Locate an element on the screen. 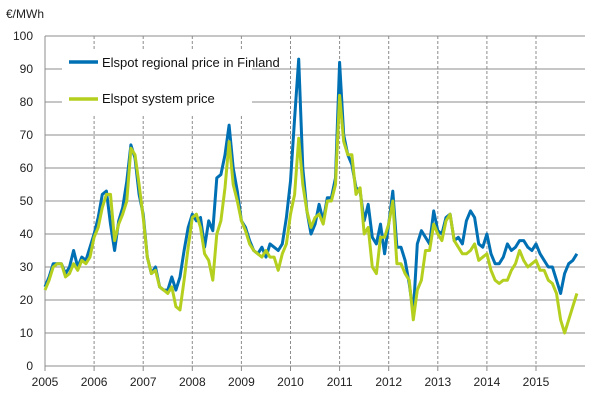 This screenshot has width=605, height=416. y-tick-label: 0 is located at coordinates (29, 366).